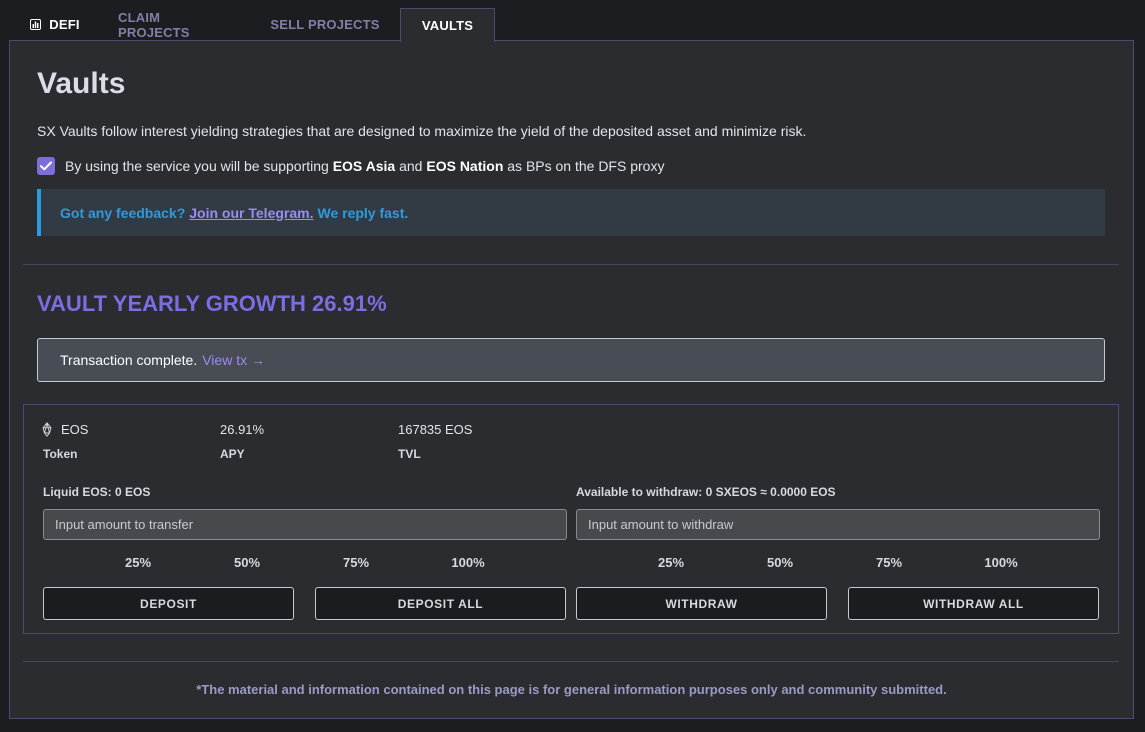  I want to click on token-value: EOS, so click(65, 429).